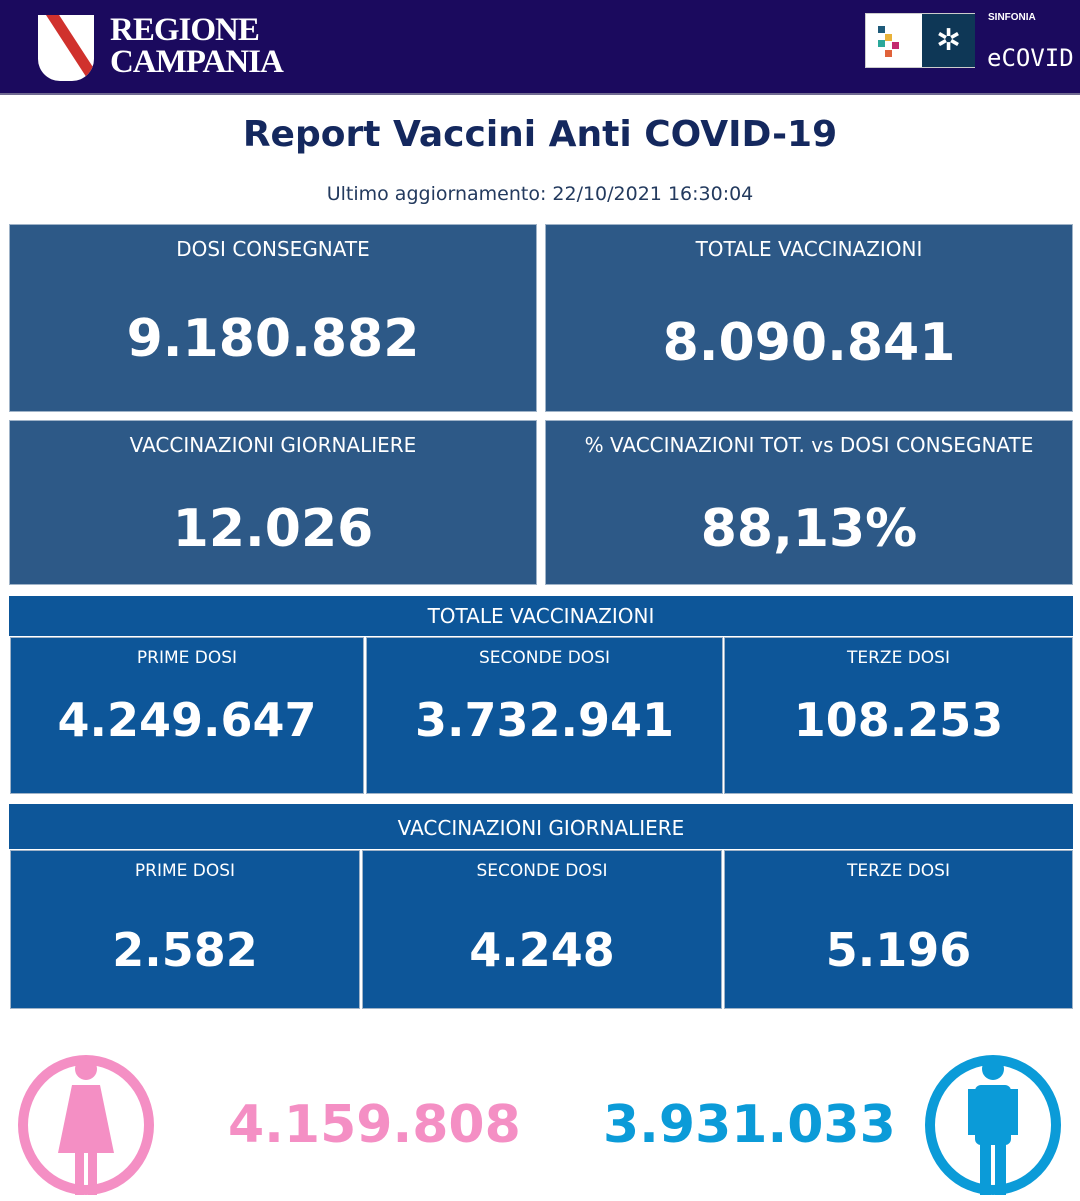 Image resolution: width=1080 pixels, height=1201 pixels. I want to click on kpi-label: DOSI CONSEGNATE, so click(273, 249).